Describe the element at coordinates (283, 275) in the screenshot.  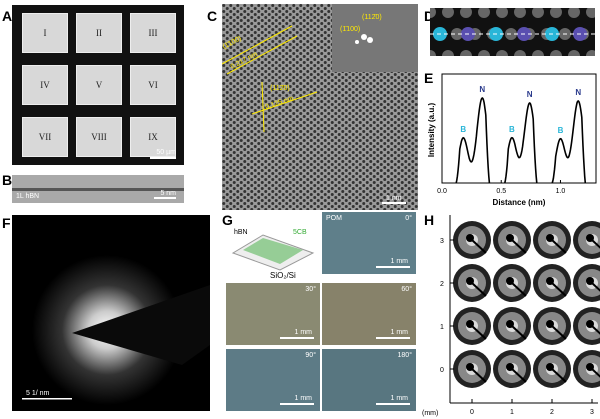
I see `substrate-label: SiO₂/Si` at that location.